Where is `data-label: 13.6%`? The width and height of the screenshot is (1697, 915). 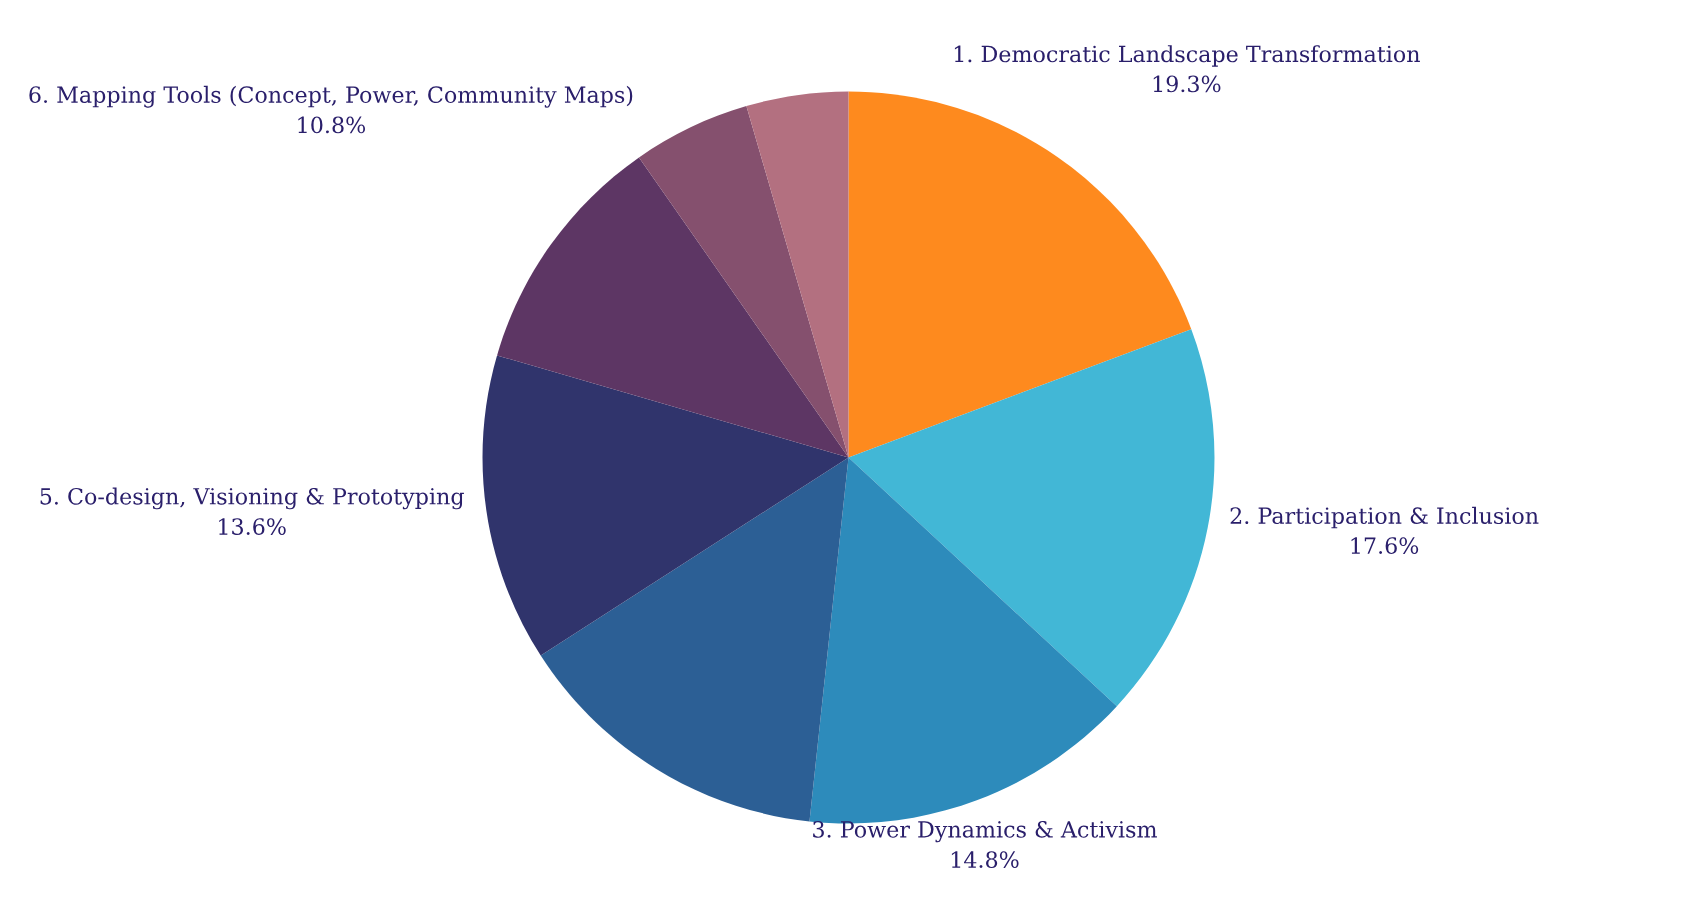
data-label: 13.6% is located at coordinates (252, 526).